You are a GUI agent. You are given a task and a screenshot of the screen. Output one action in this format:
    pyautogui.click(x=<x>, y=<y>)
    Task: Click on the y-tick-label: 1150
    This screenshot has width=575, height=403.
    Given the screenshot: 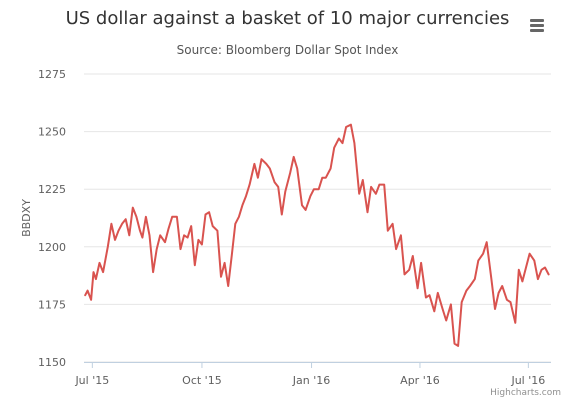 What is the action you would take?
    pyautogui.click(x=52, y=362)
    